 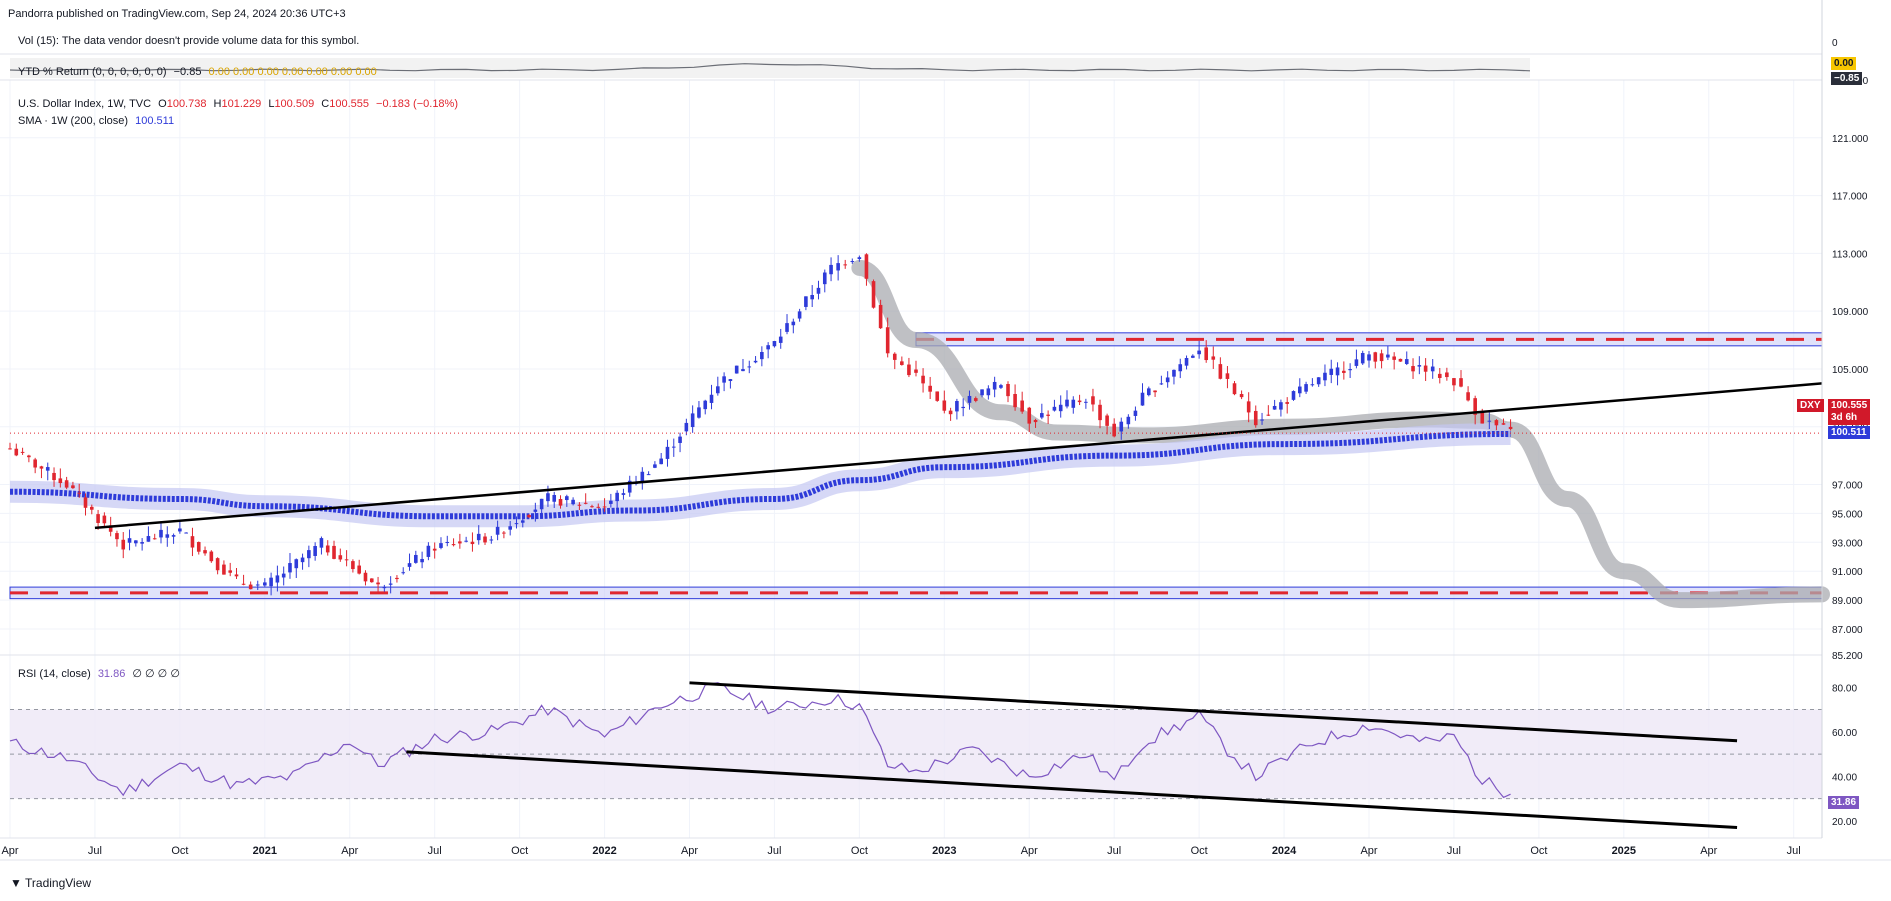 What do you see at coordinates (760, 475) in the screenshot?
I see `sma-line` at bounding box center [760, 475].